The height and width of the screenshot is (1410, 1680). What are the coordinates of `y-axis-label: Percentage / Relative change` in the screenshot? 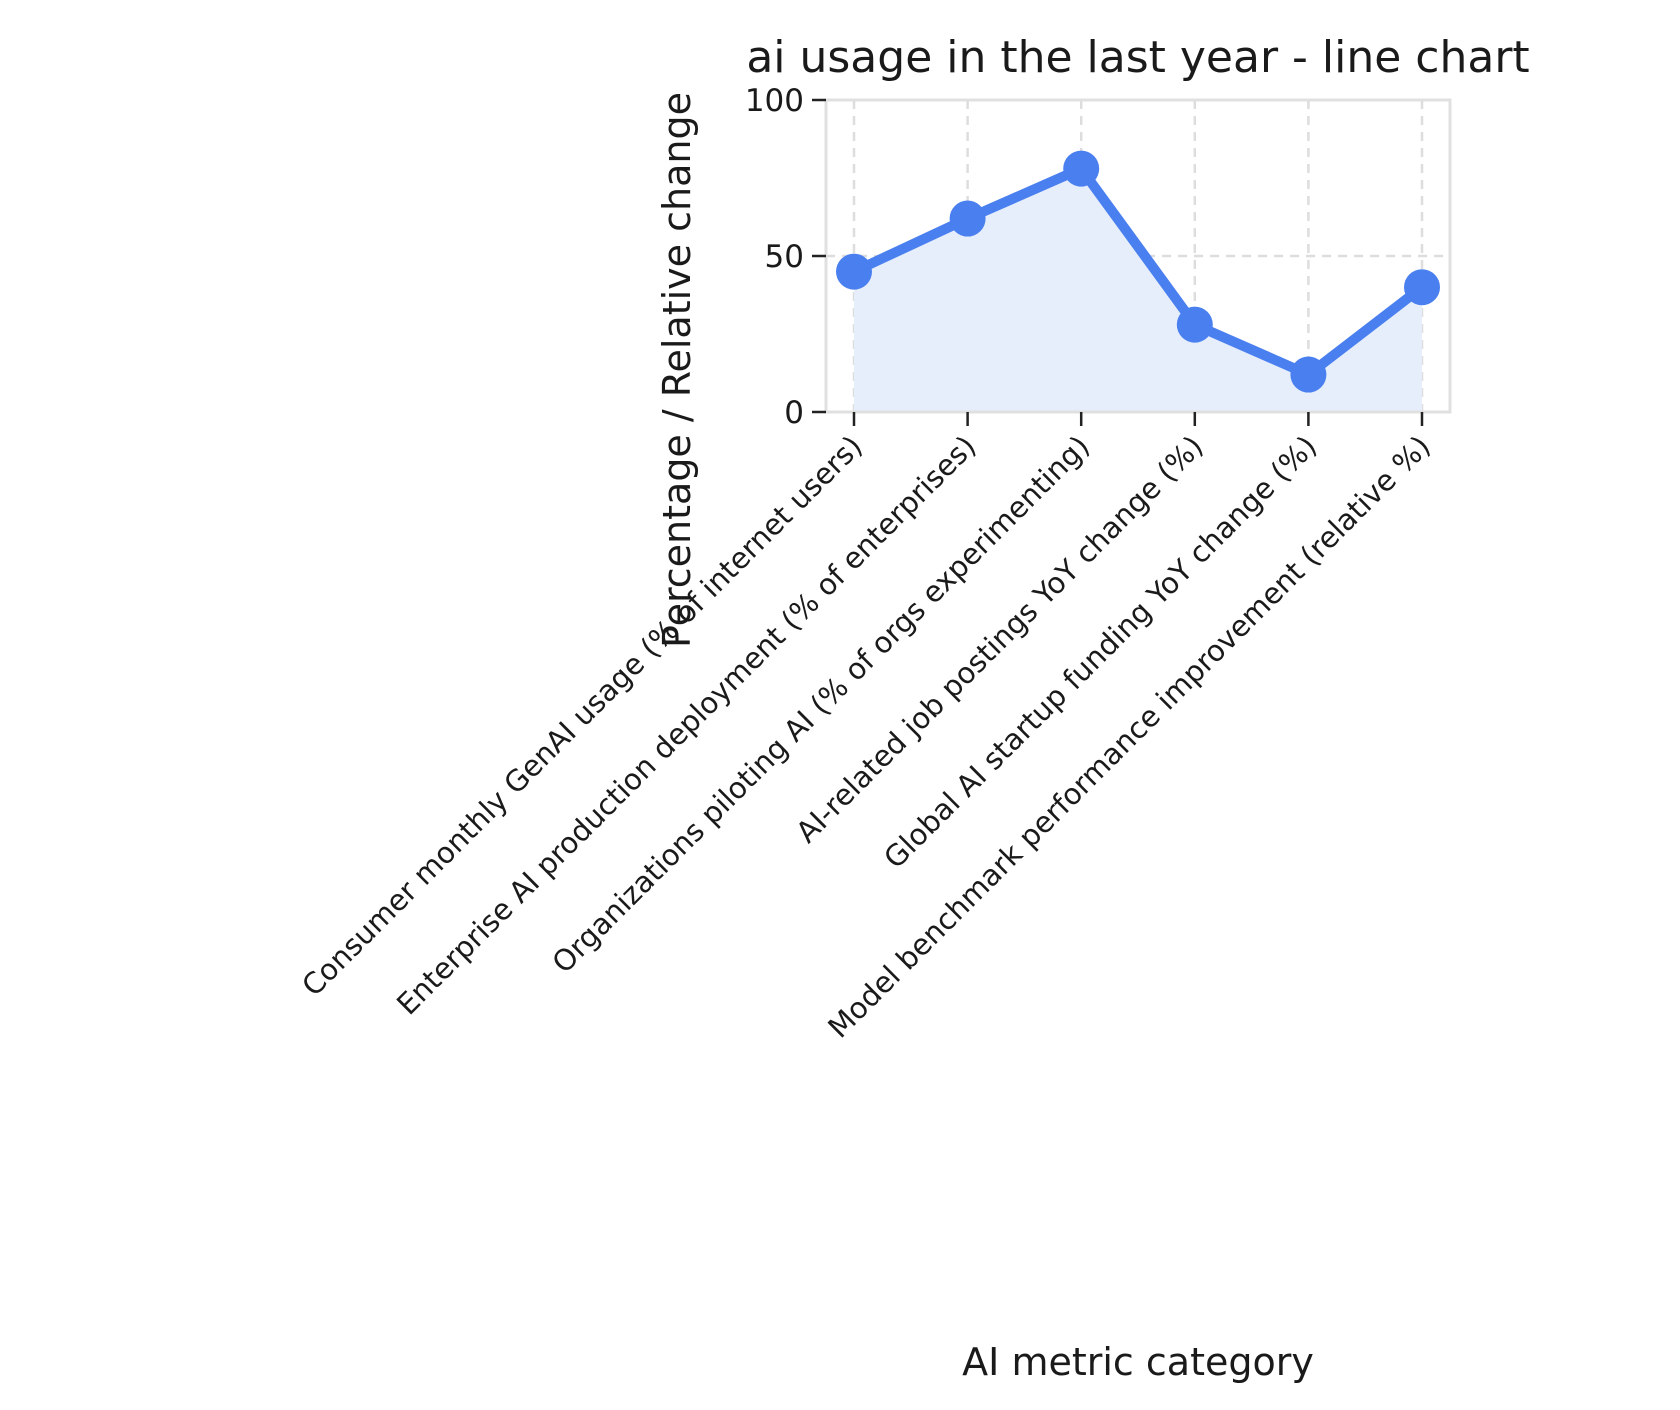 It's located at (677, 370).